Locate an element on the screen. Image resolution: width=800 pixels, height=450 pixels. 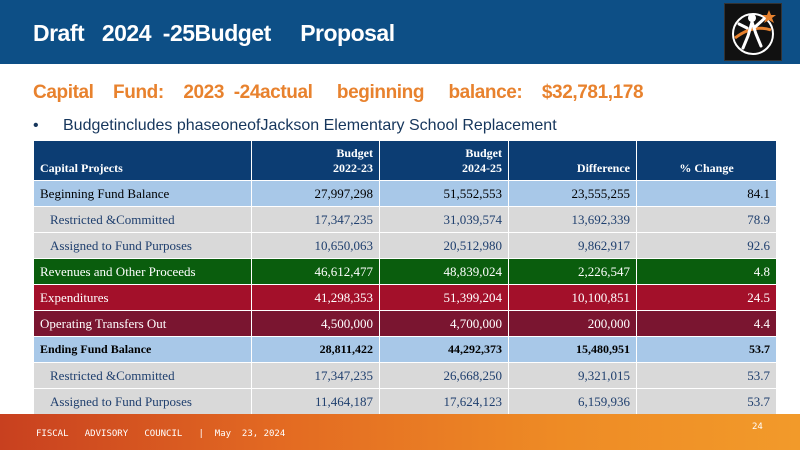
cell-budget-2022-23: 4,500,000 is located at coordinates (315, 323).